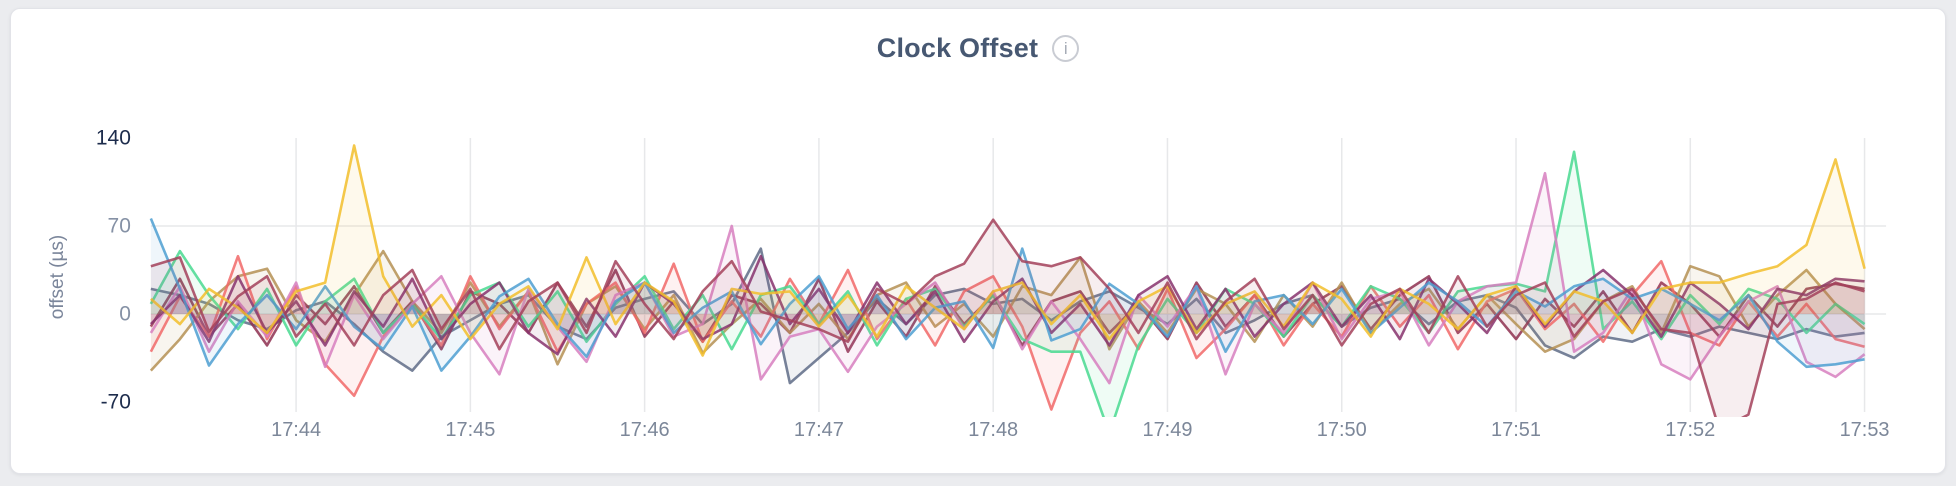 The height and width of the screenshot is (486, 1956). I want to click on x-tick-label: 17:45, so click(470, 430).